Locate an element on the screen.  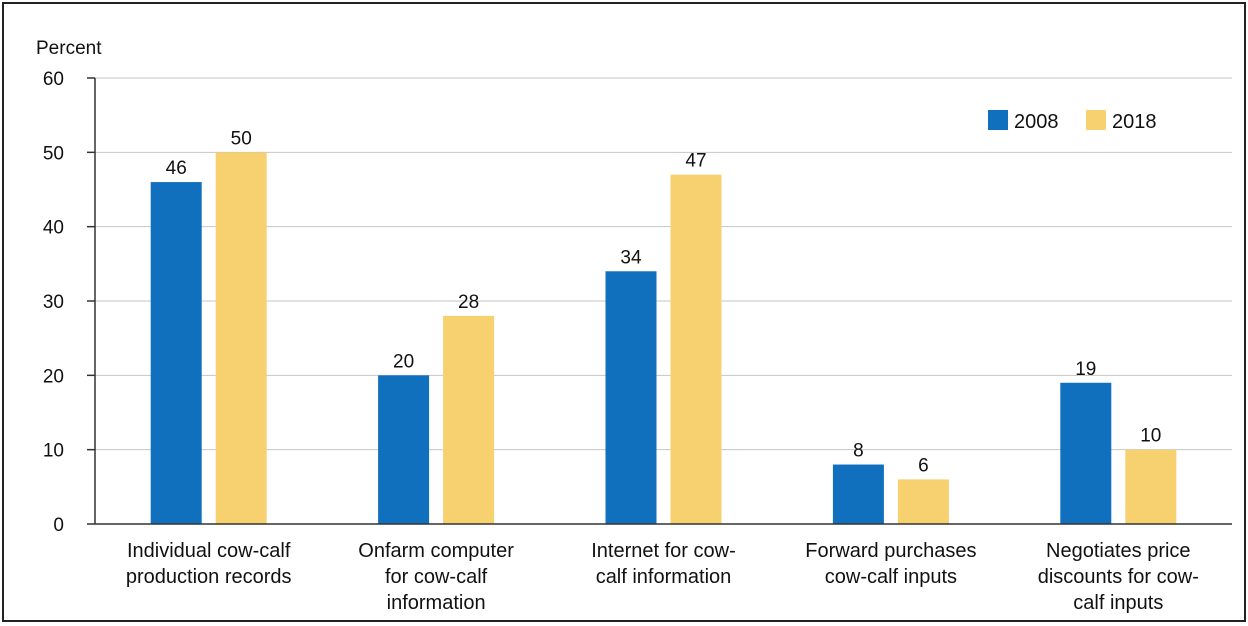
category-label: for cow-calf is located at coordinates (436, 577).